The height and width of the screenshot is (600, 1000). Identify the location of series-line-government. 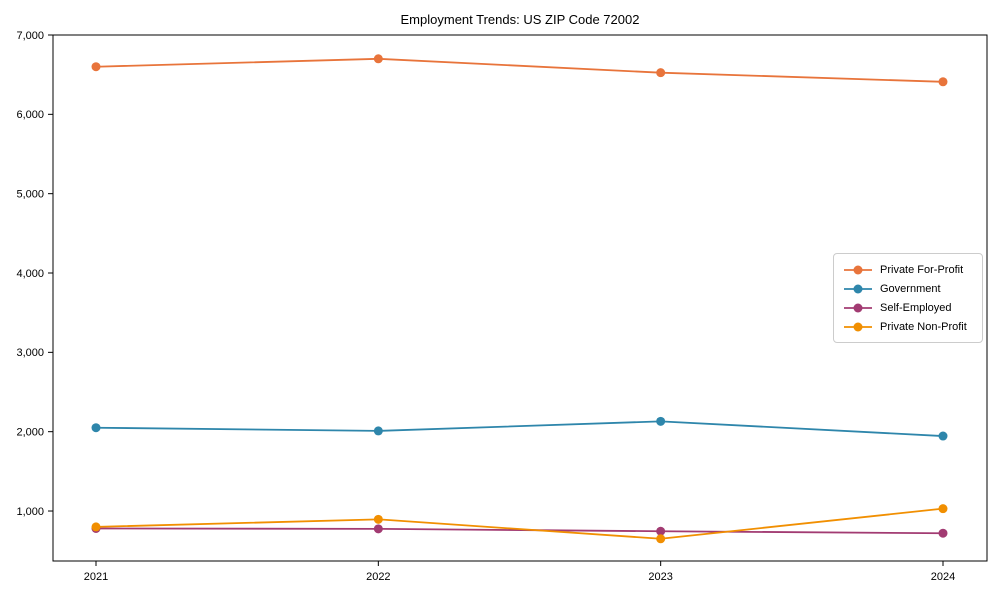
(519, 428).